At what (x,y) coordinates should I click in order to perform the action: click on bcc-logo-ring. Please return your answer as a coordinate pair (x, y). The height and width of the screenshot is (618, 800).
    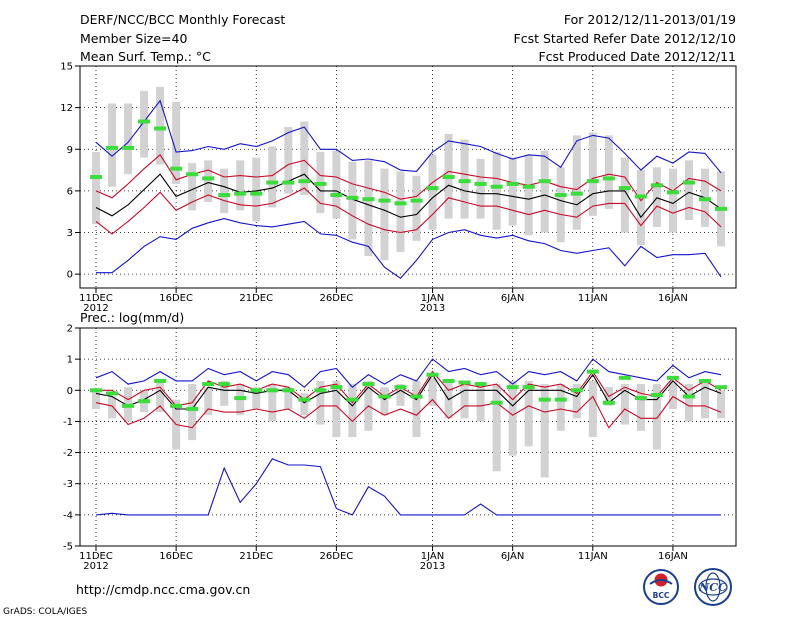
    Looking at the image, I should click on (661, 587).